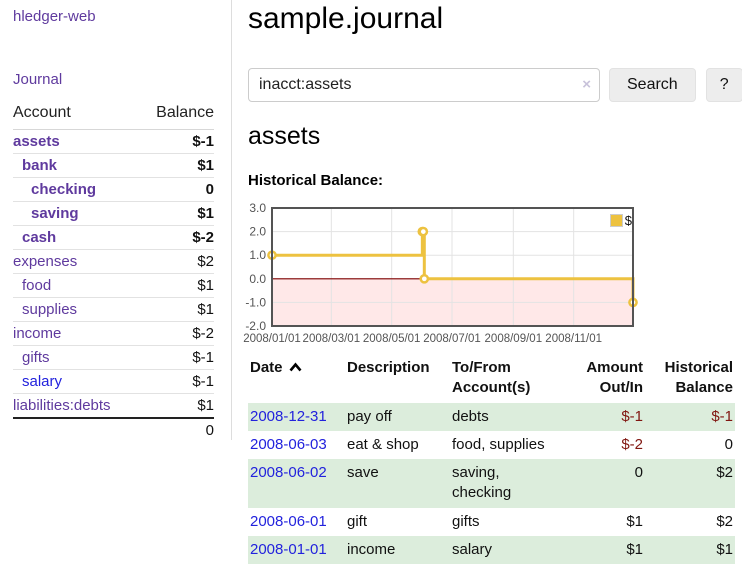  What do you see at coordinates (357, 521) in the screenshot?
I see `transaction-description: gift` at bounding box center [357, 521].